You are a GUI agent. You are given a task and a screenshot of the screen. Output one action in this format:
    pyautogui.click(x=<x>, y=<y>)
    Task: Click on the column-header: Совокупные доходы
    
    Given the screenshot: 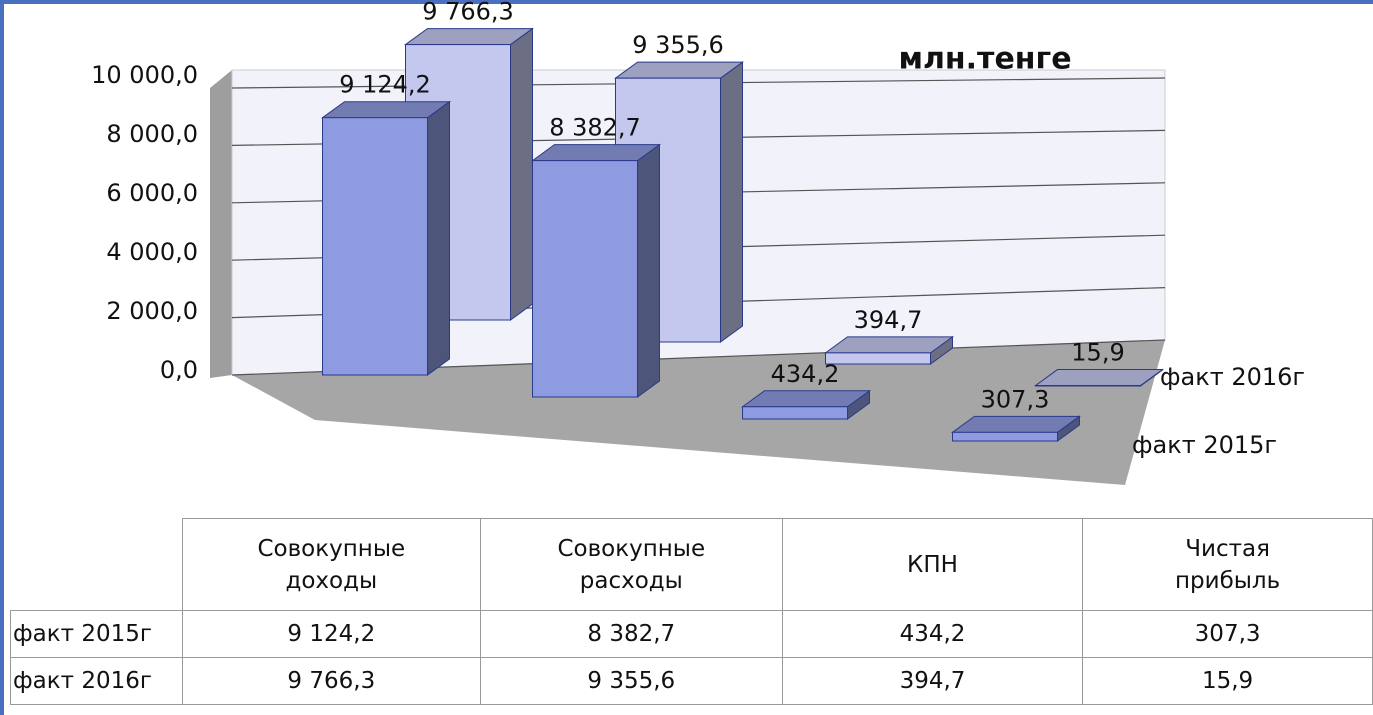 What is the action you would take?
    pyautogui.click(x=331, y=564)
    